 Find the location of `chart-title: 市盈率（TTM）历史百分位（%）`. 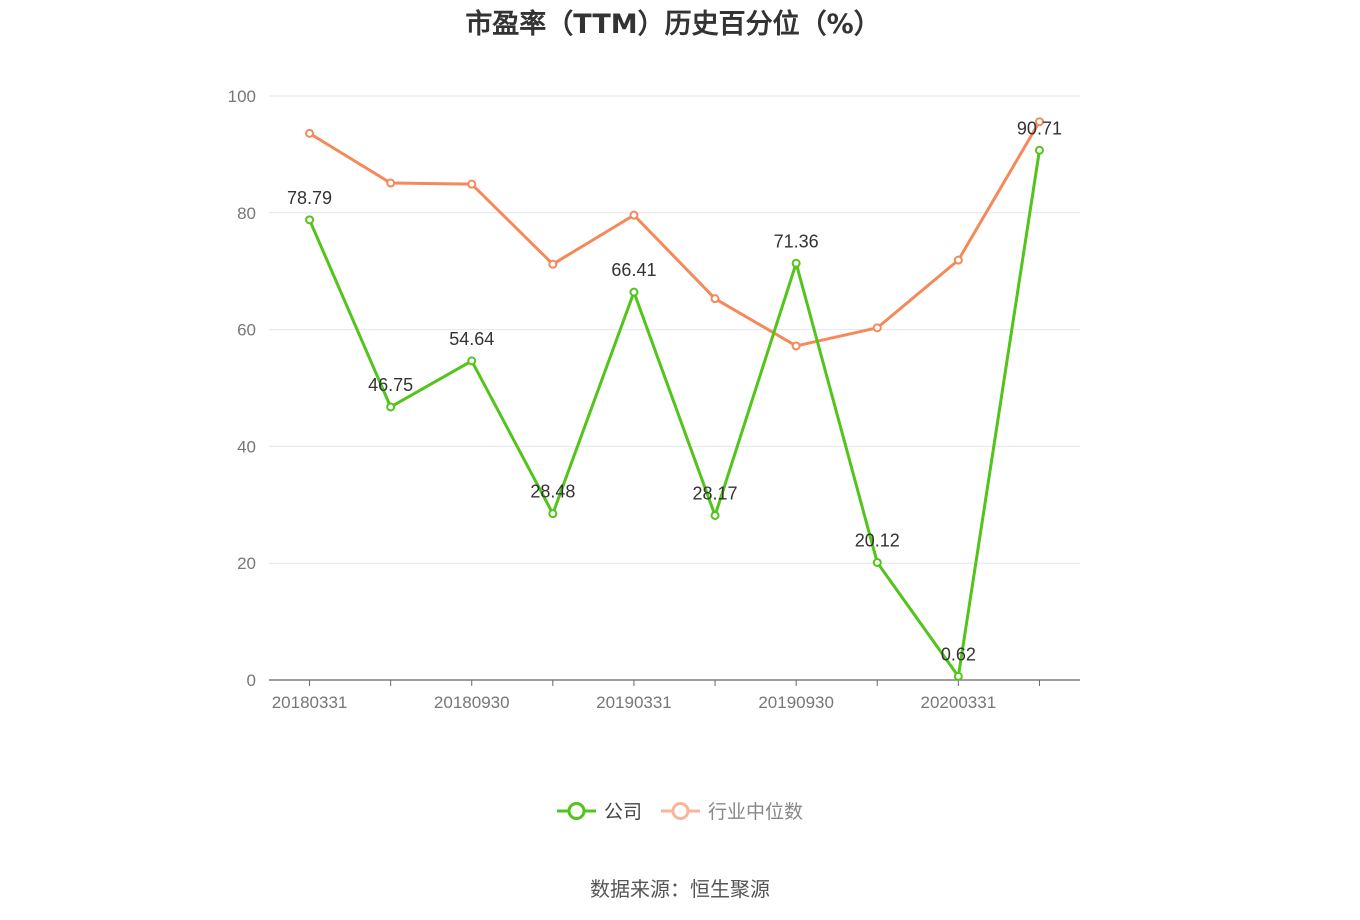

chart-title: 市盈率（TTM）历史百分位（%） is located at coordinates (673, 24).